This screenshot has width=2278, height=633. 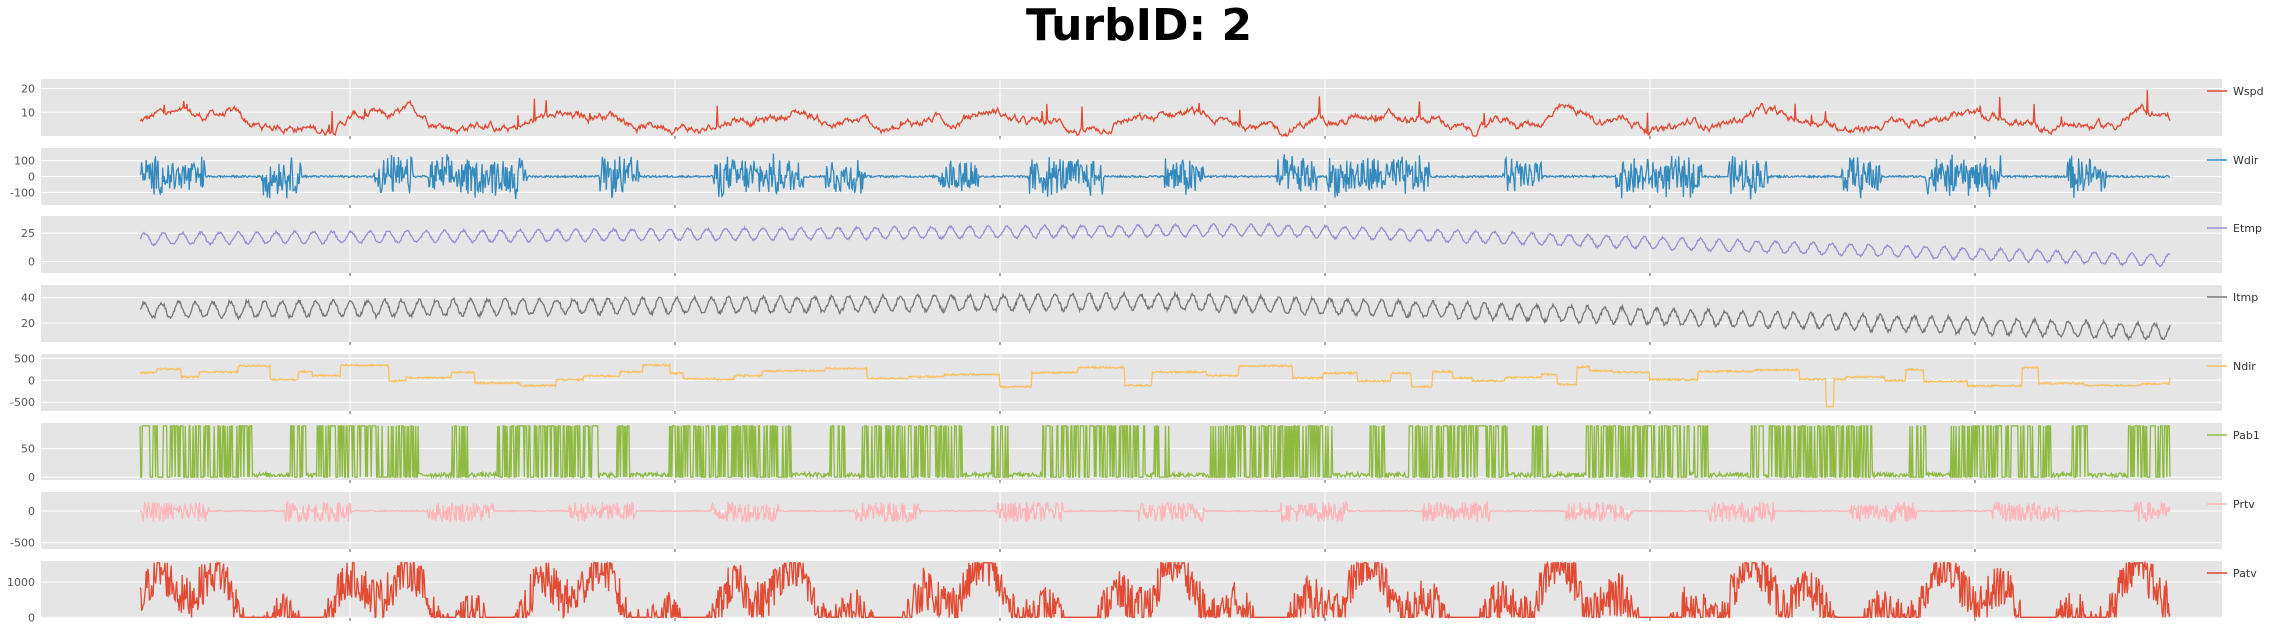 I want to click on subplot-prtv: -500 0 Prtv, so click(x=1132, y=522).